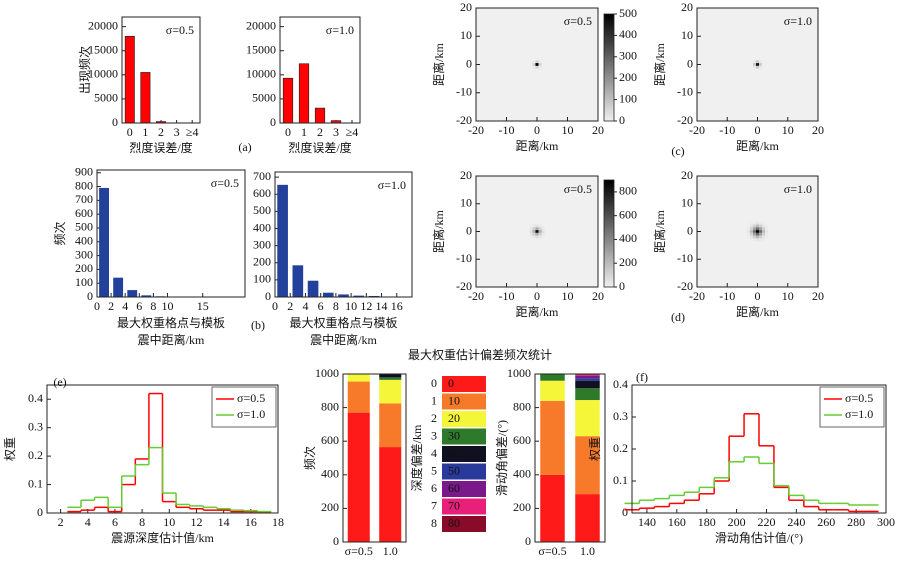 The width and height of the screenshot is (906, 563). Describe the element at coordinates (336, 306) in the screenshot. I see `x-tick-label: 8` at that location.